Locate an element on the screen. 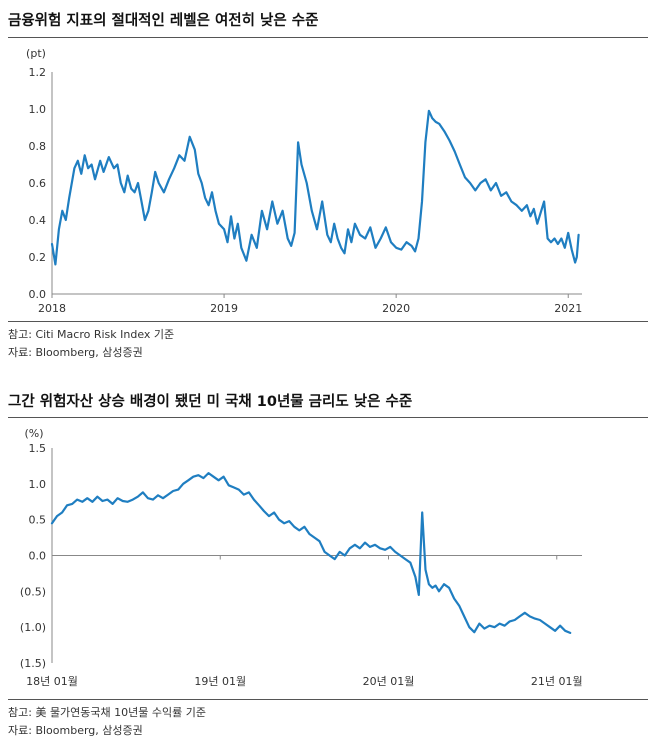 The image size is (654, 755). y-unit-label: (%) is located at coordinates (33, 433).